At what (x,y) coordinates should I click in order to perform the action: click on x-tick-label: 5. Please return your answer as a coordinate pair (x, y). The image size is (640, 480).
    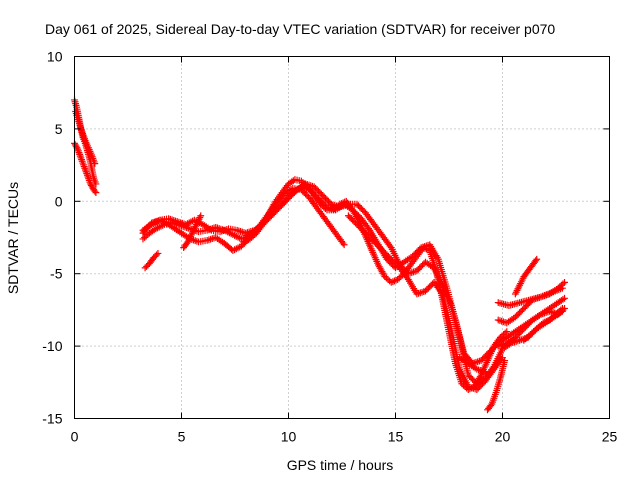
    Looking at the image, I should click on (182, 437).